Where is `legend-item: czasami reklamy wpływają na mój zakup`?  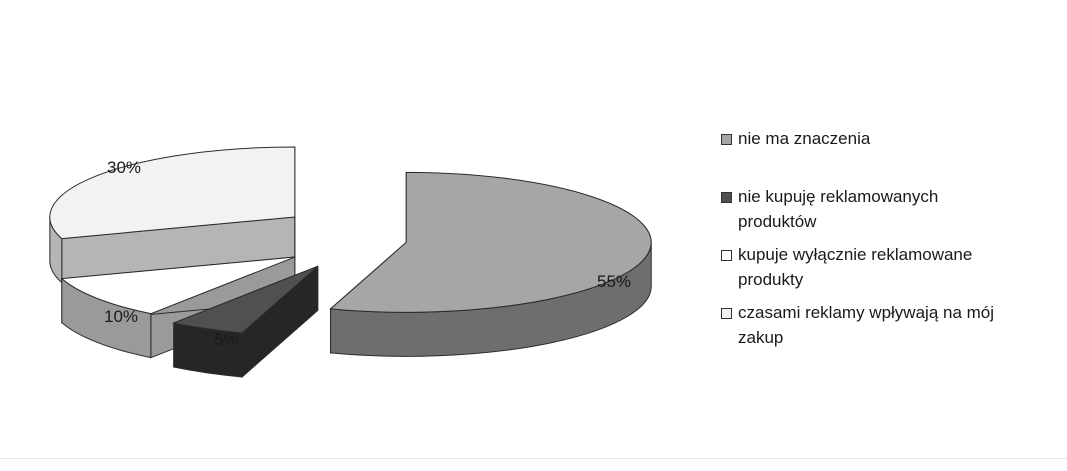
legend-item: czasami reklamy wpływają na mój zakup is located at coordinates (881, 325).